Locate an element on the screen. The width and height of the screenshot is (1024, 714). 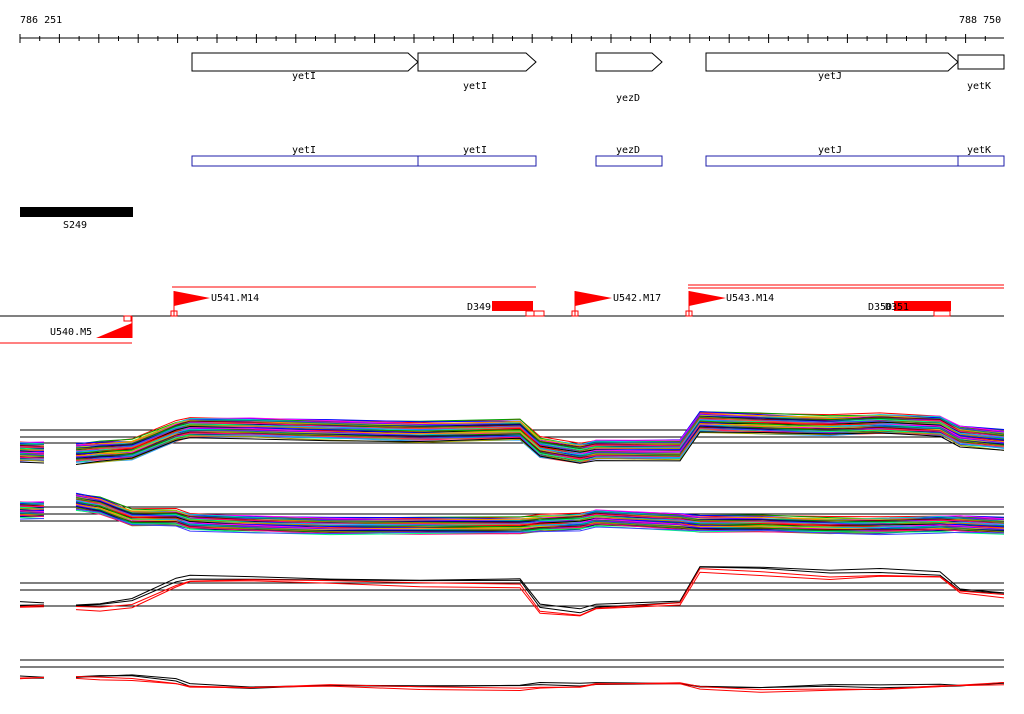
ruler-end-label: 788 750 is located at coordinates (980, 20).